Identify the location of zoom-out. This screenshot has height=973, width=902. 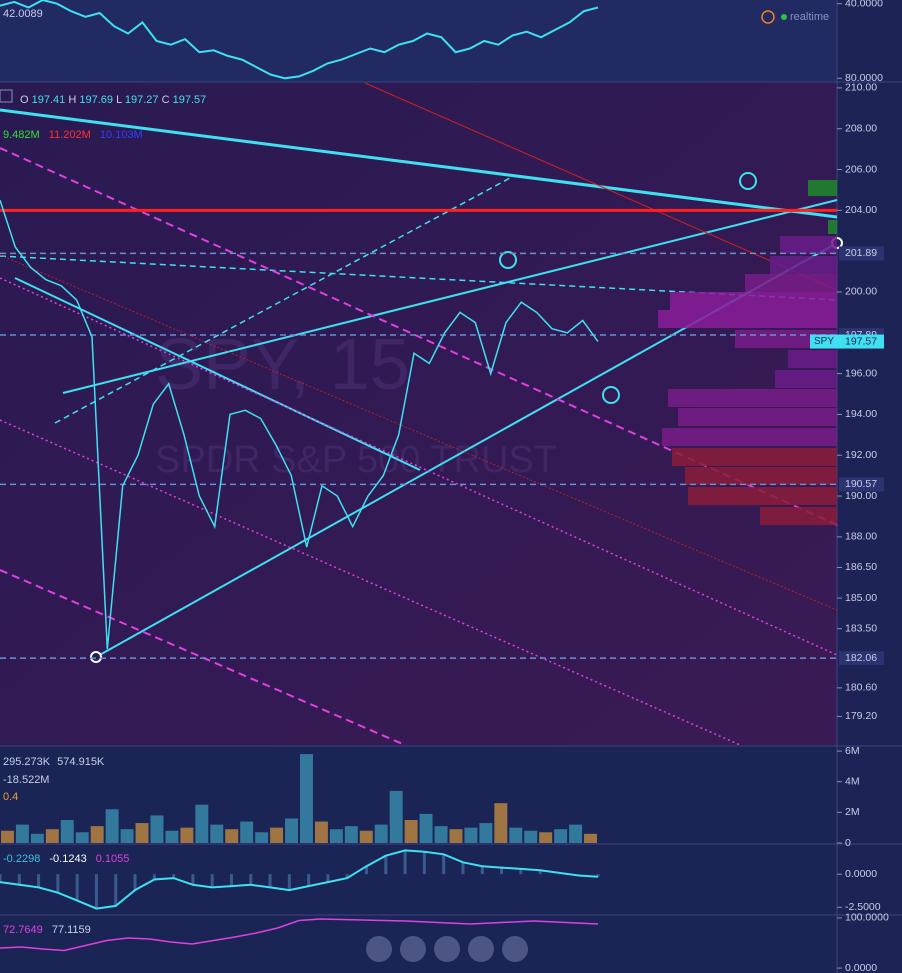
(413, 949).